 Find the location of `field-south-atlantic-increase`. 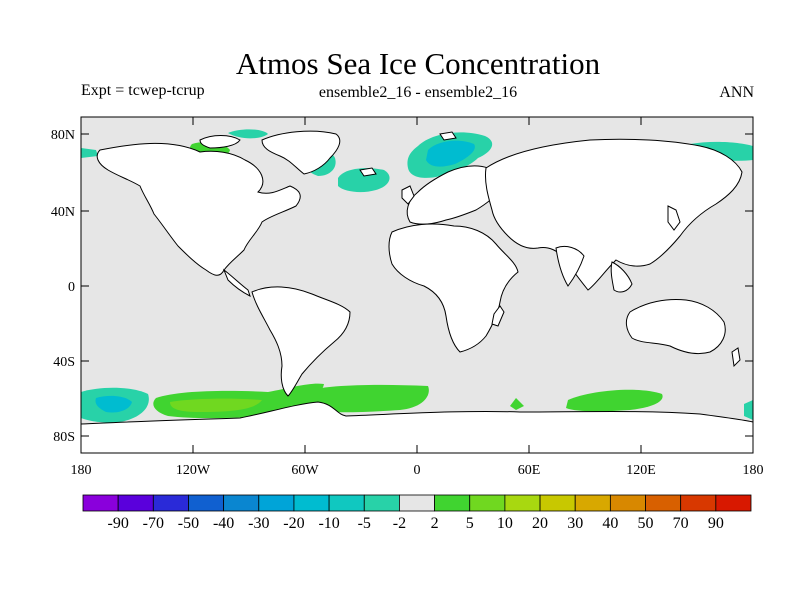

field-south-atlantic-increase is located at coordinates (517, 404).